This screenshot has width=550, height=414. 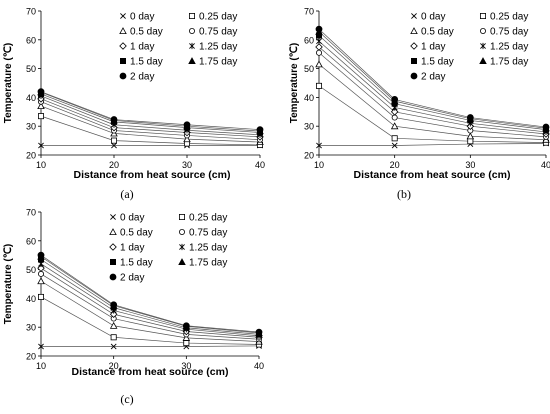 I want to click on series-2-day, so click(x=150, y=293).